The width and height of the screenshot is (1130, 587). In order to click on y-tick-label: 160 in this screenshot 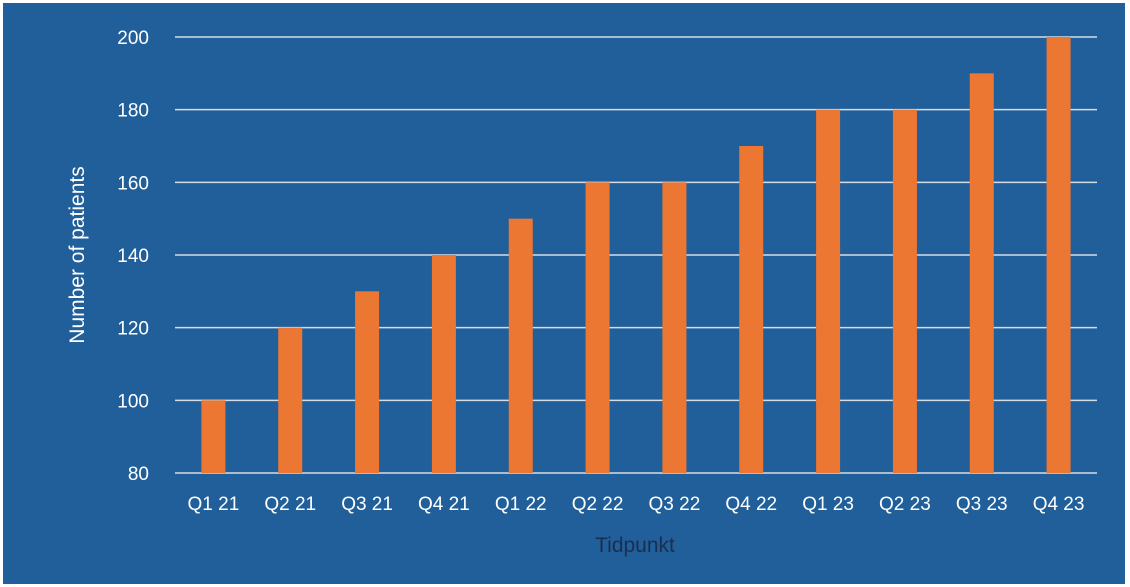, I will do `click(133, 183)`.